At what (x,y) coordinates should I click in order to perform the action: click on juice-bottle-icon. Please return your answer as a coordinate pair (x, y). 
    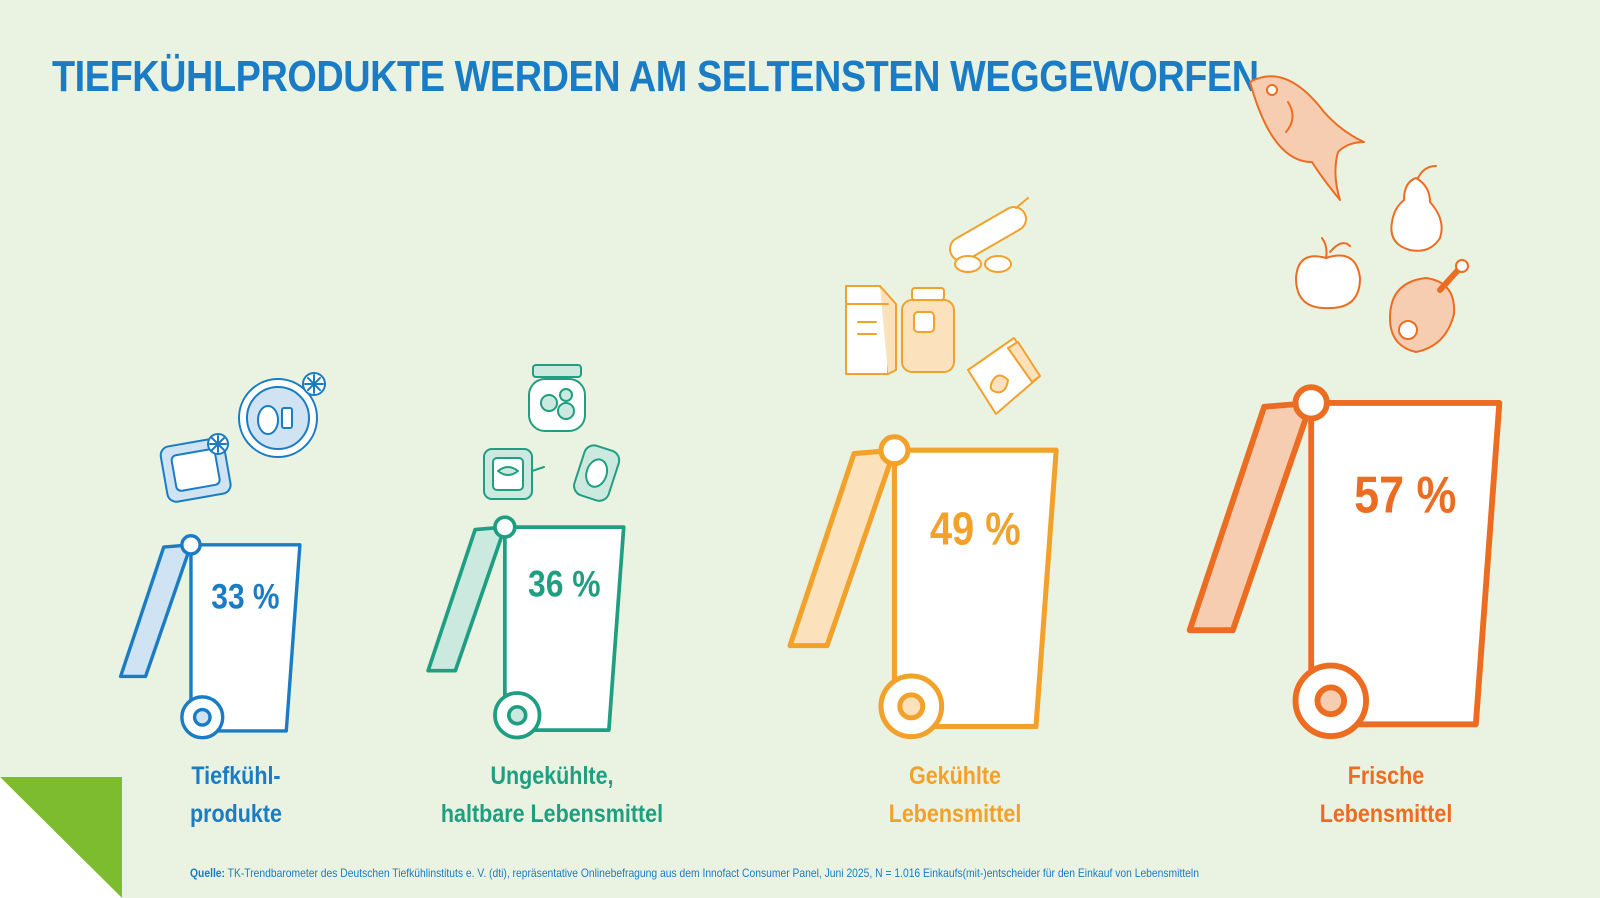
    Looking at the image, I should click on (928, 330).